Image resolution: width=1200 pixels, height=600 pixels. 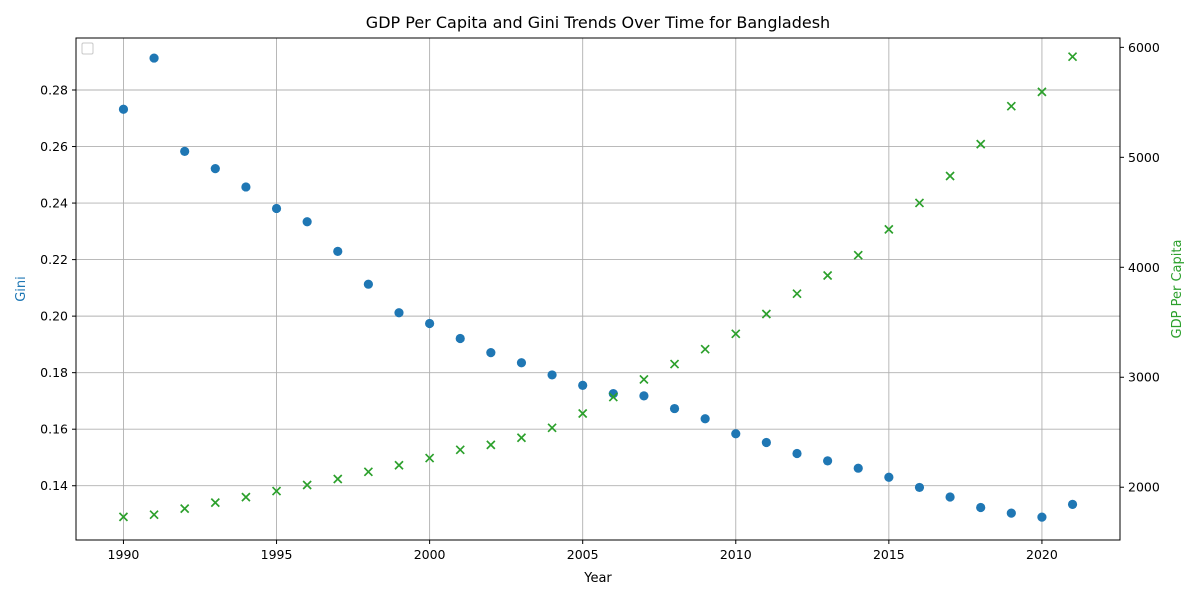 What do you see at coordinates (87, 48) in the screenshot?
I see `legend-box` at bounding box center [87, 48].